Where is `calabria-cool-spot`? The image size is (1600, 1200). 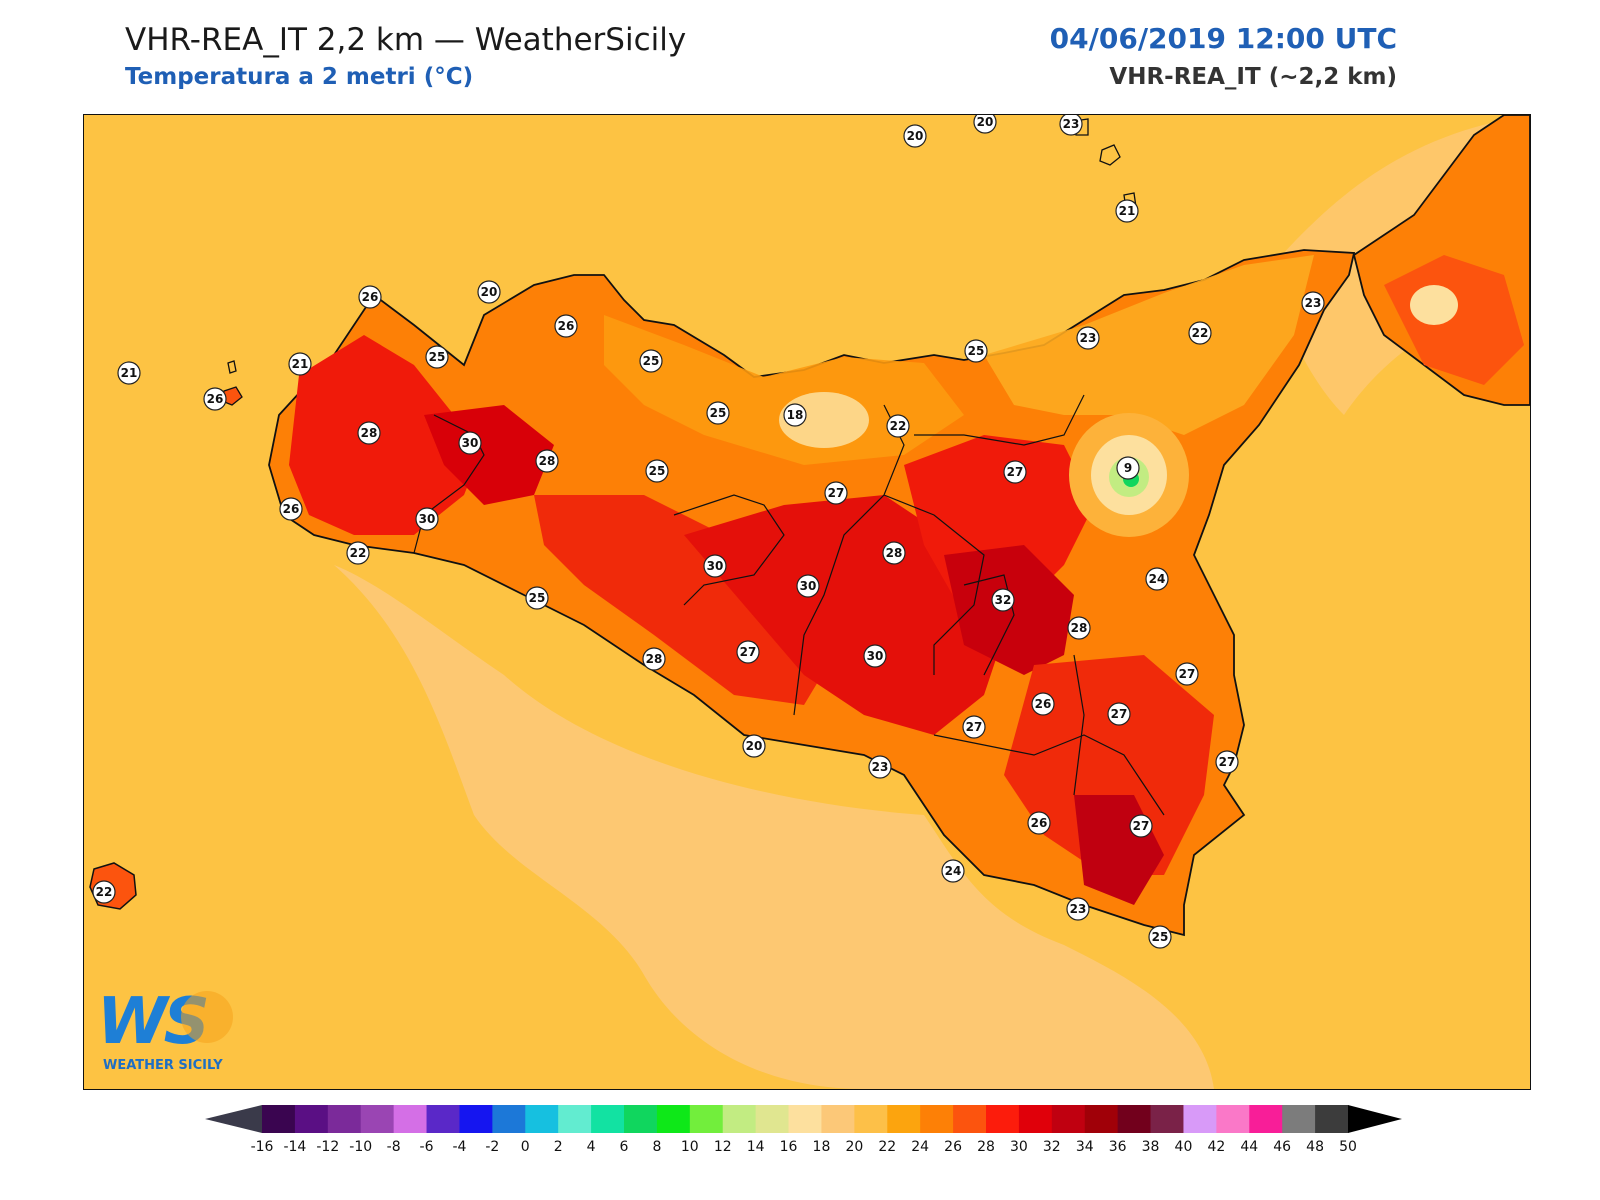
calabria-cool-spot is located at coordinates (1434, 305).